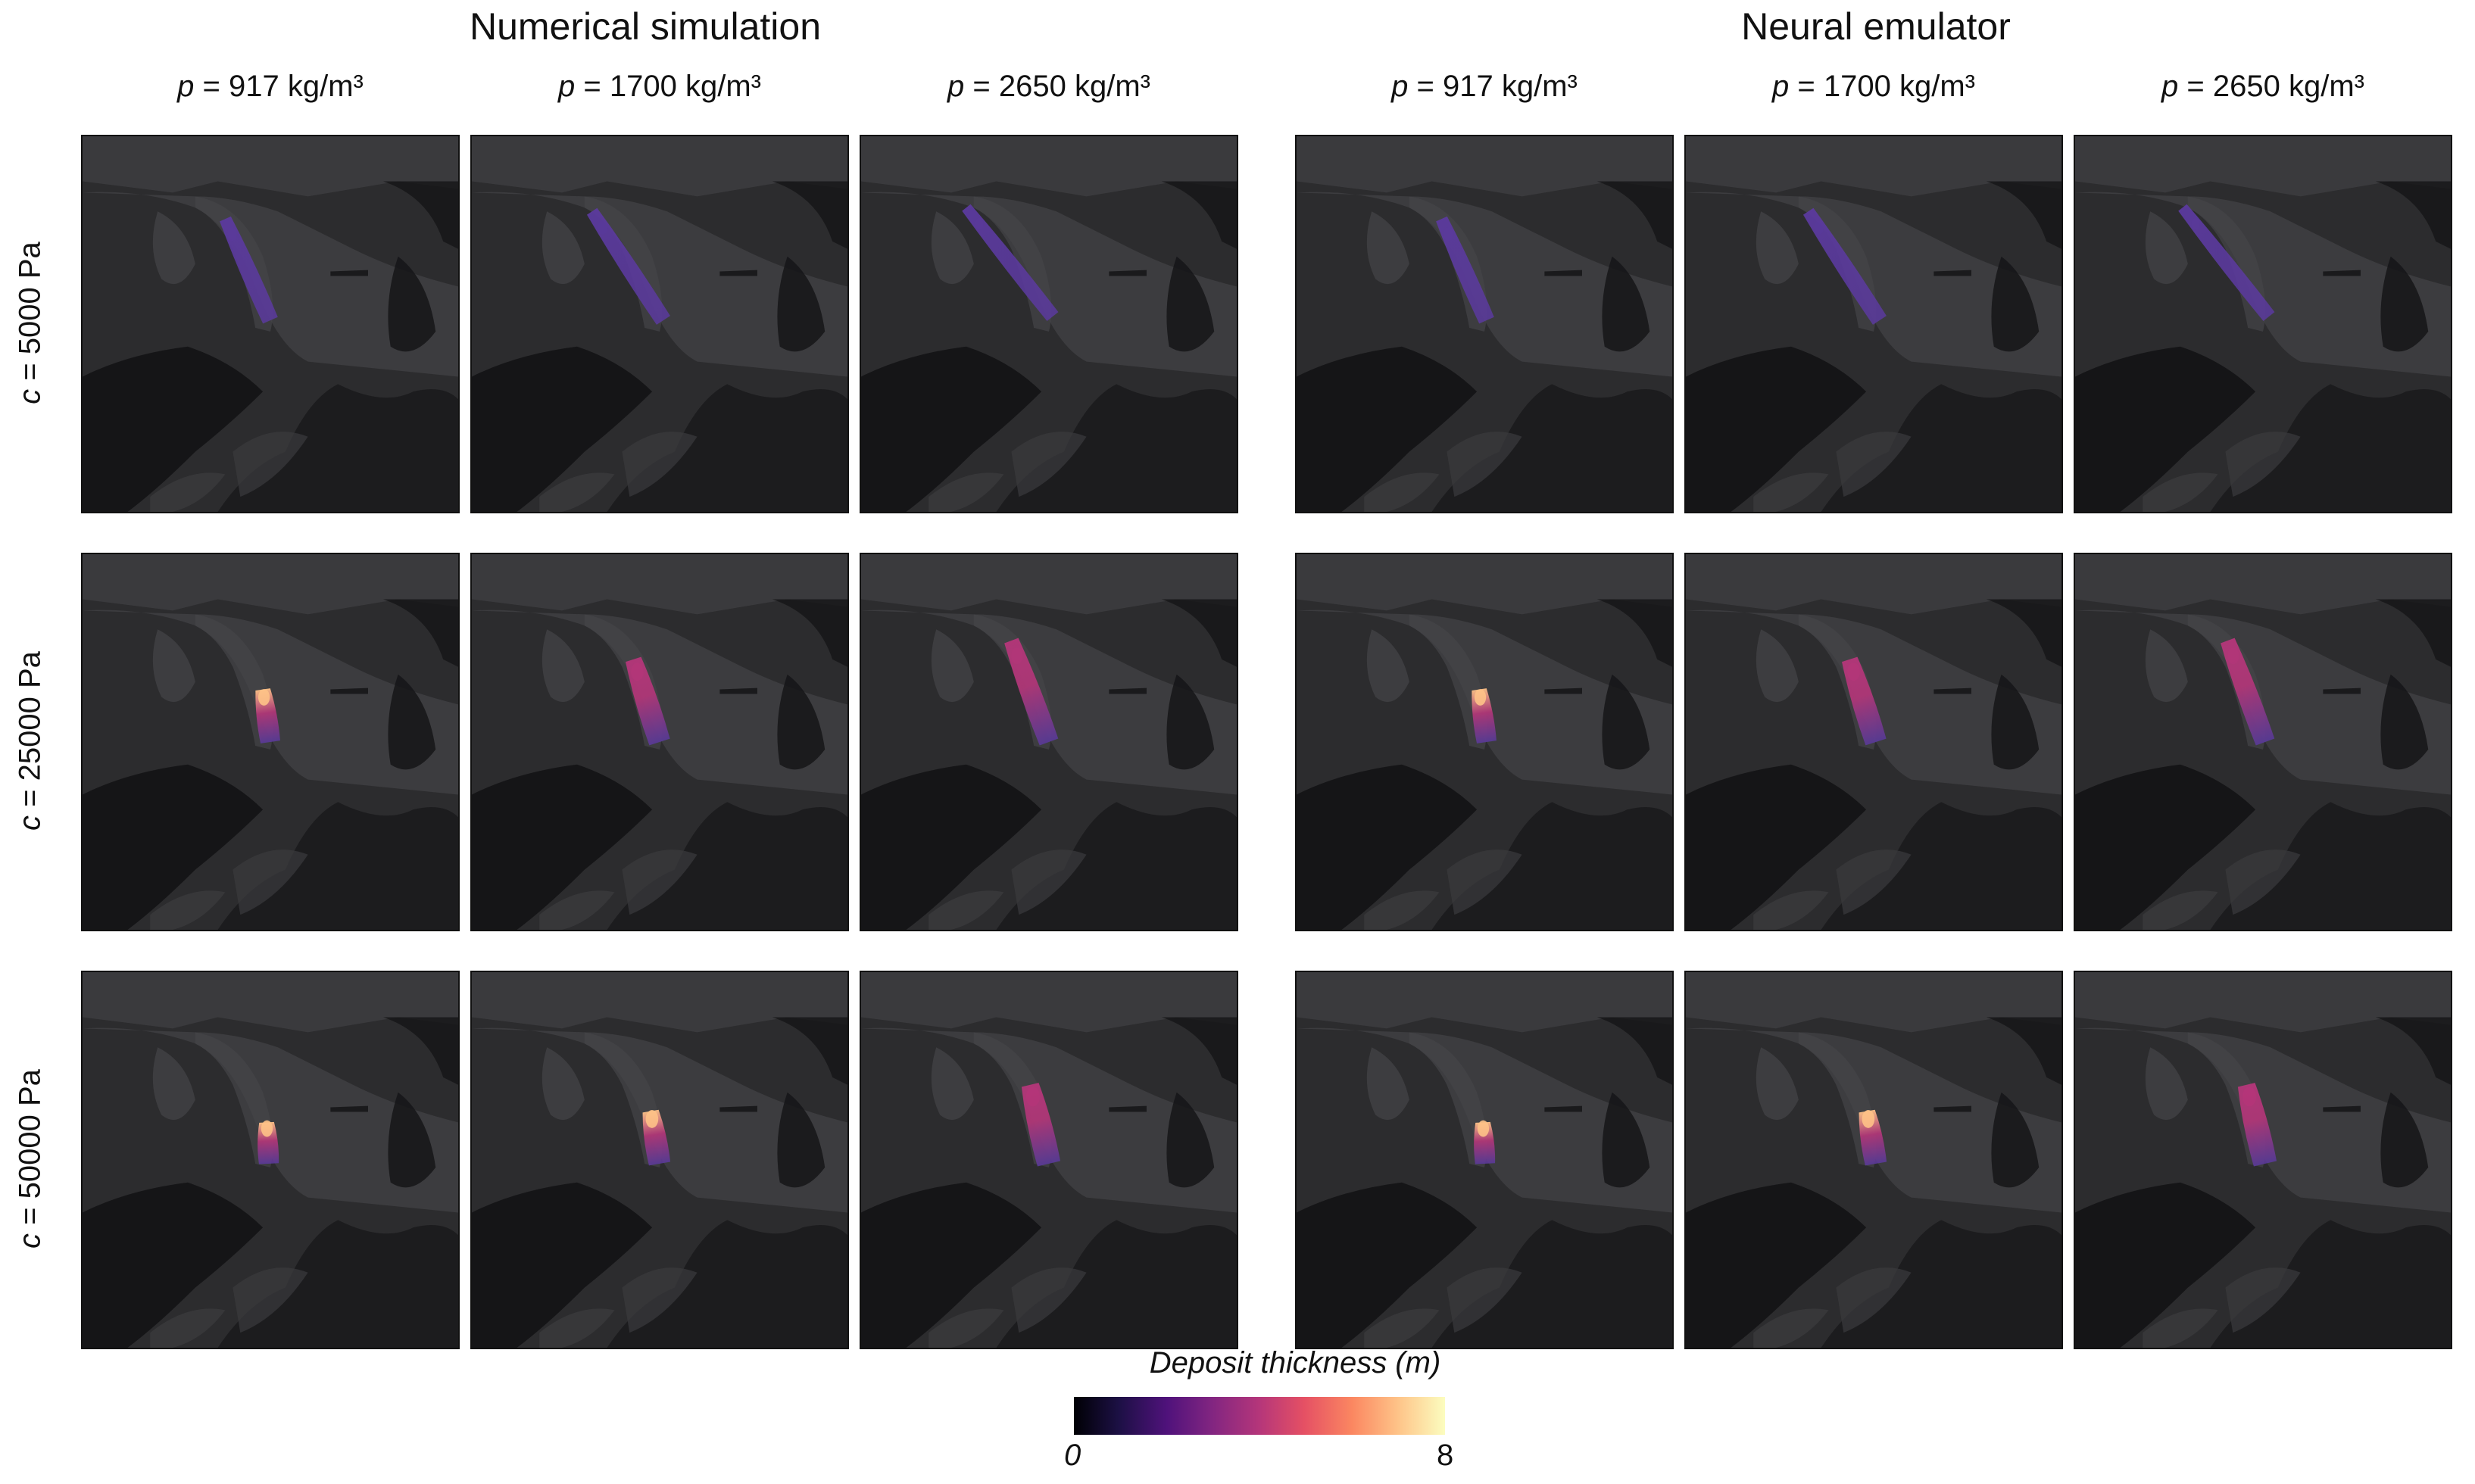 Image resolution: width=2475 pixels, height=1484 pixels. I want to click on colorbar-max-label: 8, so click(1445, 1455).